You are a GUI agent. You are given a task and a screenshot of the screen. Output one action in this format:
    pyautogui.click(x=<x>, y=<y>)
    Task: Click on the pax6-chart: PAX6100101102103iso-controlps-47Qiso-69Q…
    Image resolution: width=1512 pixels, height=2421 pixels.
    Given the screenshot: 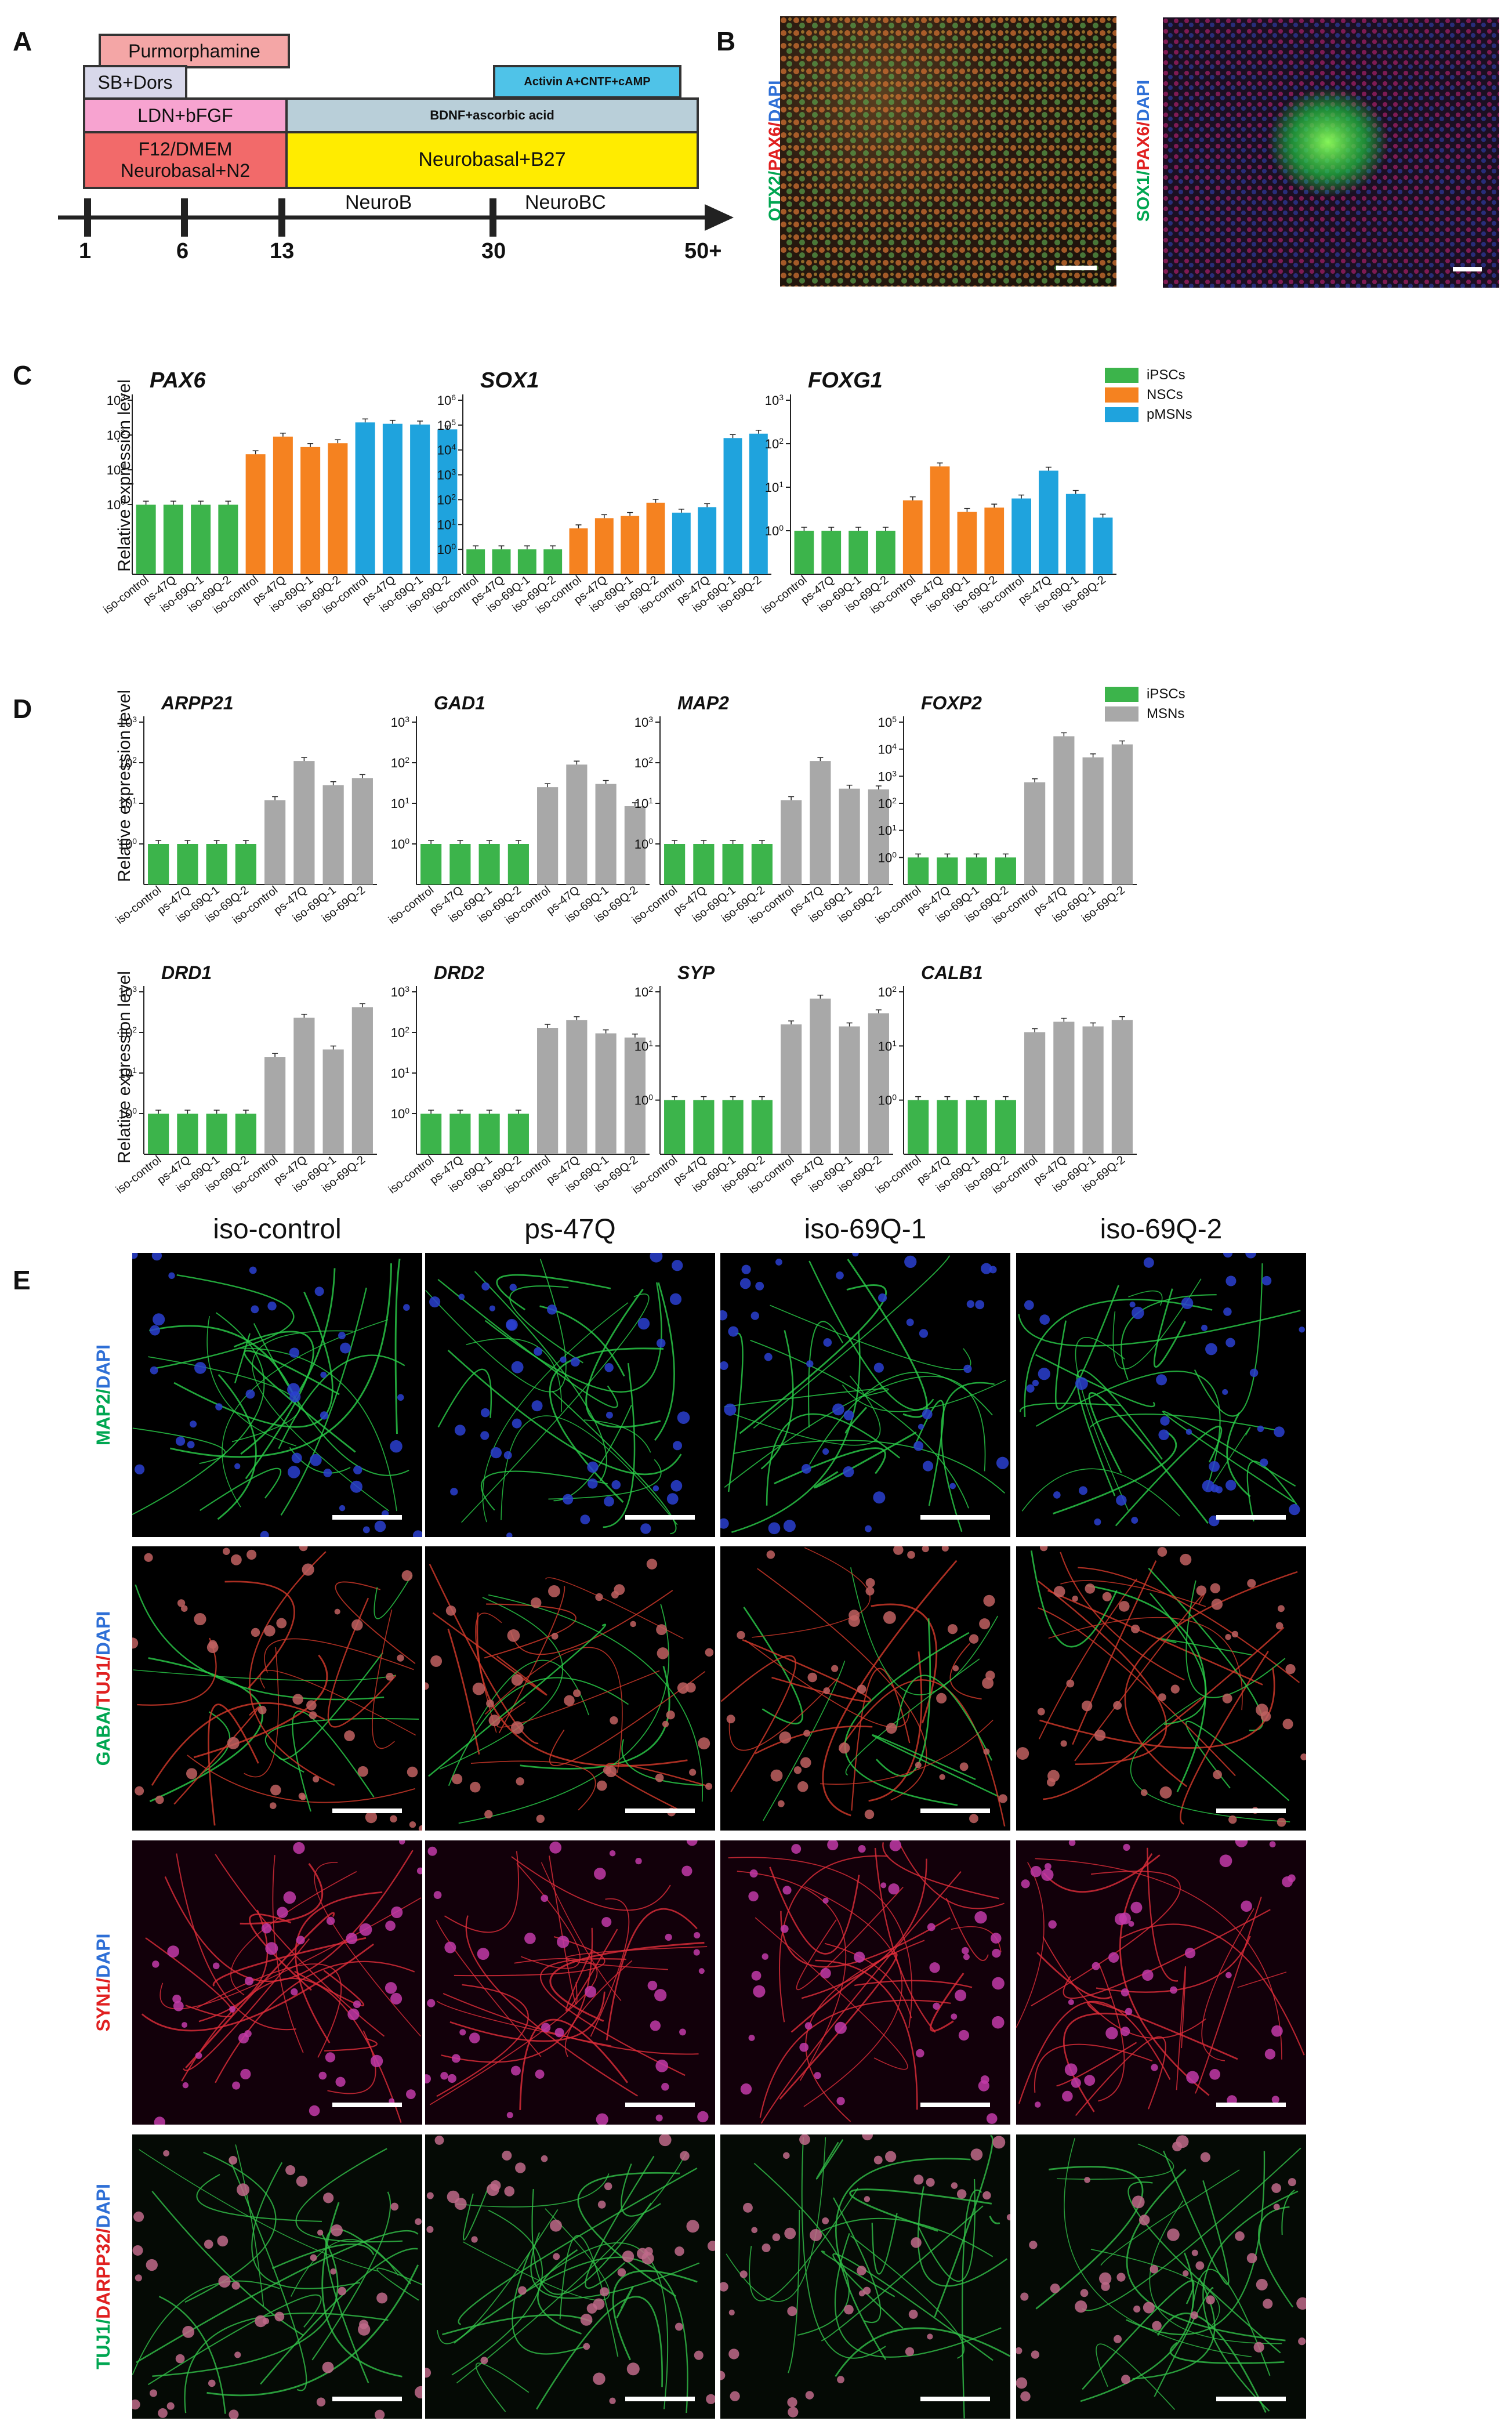 What is the action you would take?
    pyautogui.click(x=281, y=492)
    